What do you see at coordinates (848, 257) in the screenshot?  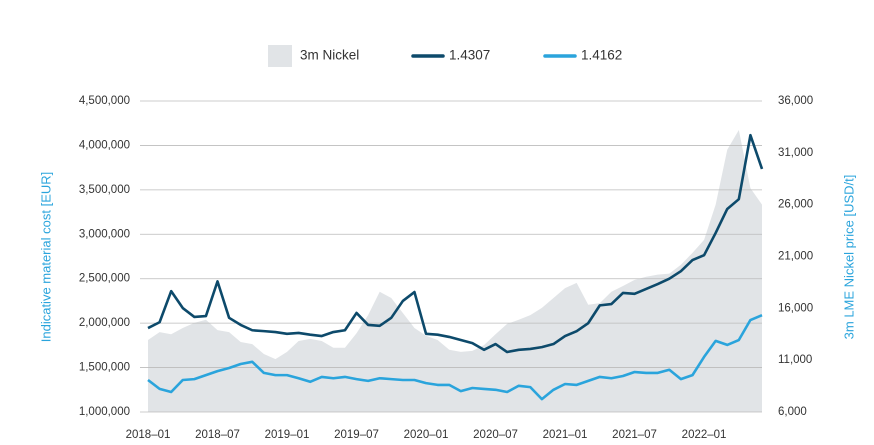 I see `y2-axis-title: 3m LME Nickel price [USD/t]` at bounding box center [848, 257].